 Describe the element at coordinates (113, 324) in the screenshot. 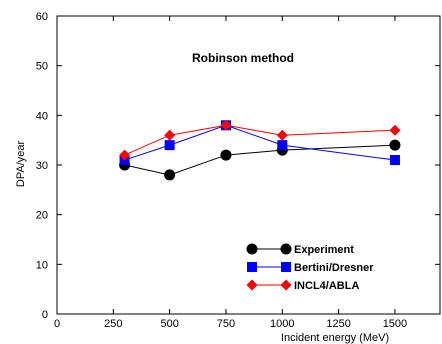

I see `x-tick-label: 250` at that location.